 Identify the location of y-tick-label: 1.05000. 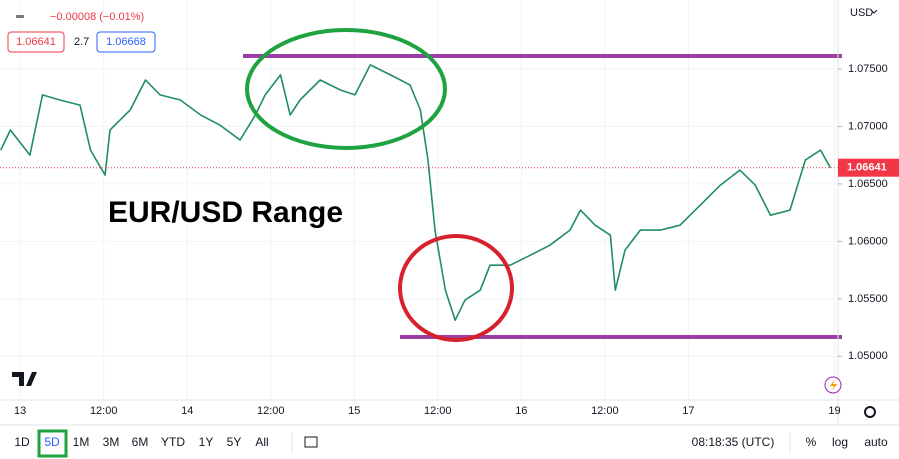
(868, 356).